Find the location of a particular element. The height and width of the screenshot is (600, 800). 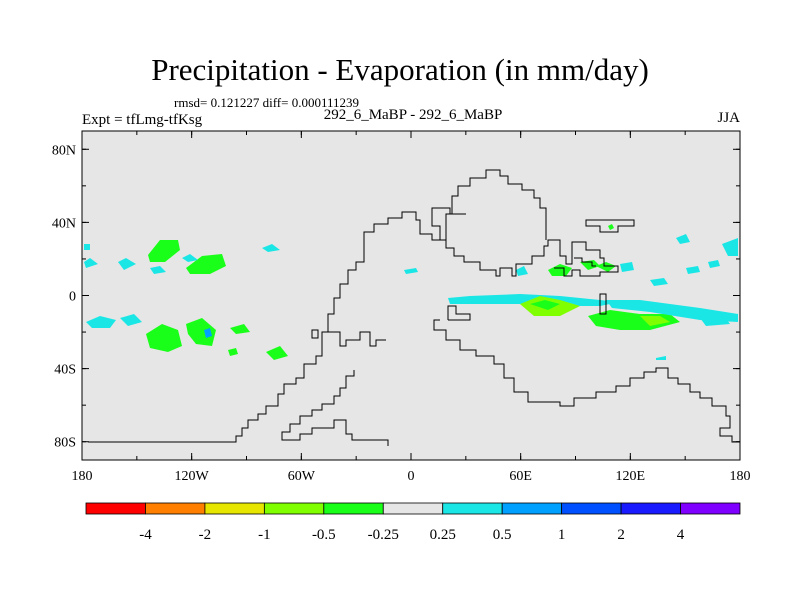

colorbar-label: -4 is located at coordinates (145, 535).